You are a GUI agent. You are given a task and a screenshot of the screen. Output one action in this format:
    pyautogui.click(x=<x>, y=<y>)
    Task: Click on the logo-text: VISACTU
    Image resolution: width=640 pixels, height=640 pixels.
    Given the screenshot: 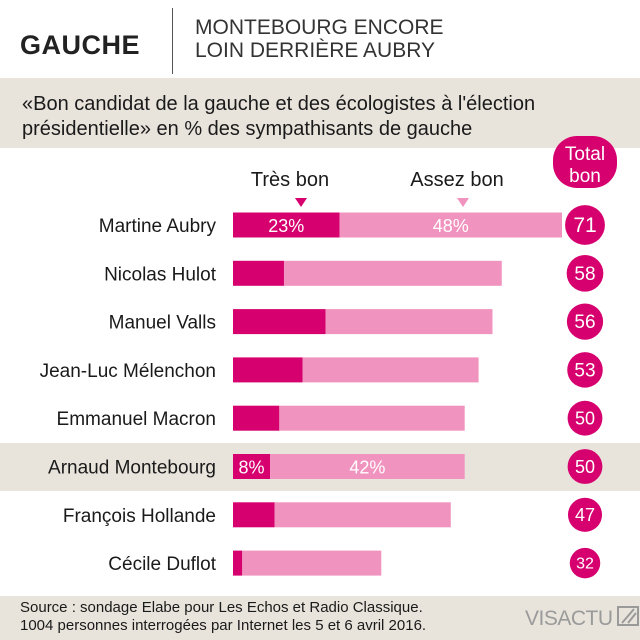 What is the action you would take?
    pyautogui.click(x=569, y=618)
    